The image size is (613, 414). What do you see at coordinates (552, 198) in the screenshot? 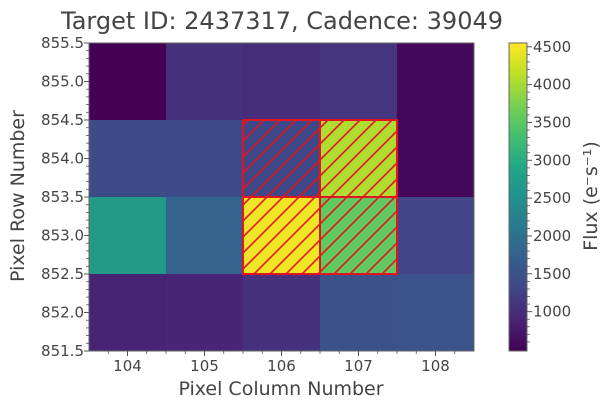
I see `colorbar-tick-label: 2500` at bounding box center [552, 198].